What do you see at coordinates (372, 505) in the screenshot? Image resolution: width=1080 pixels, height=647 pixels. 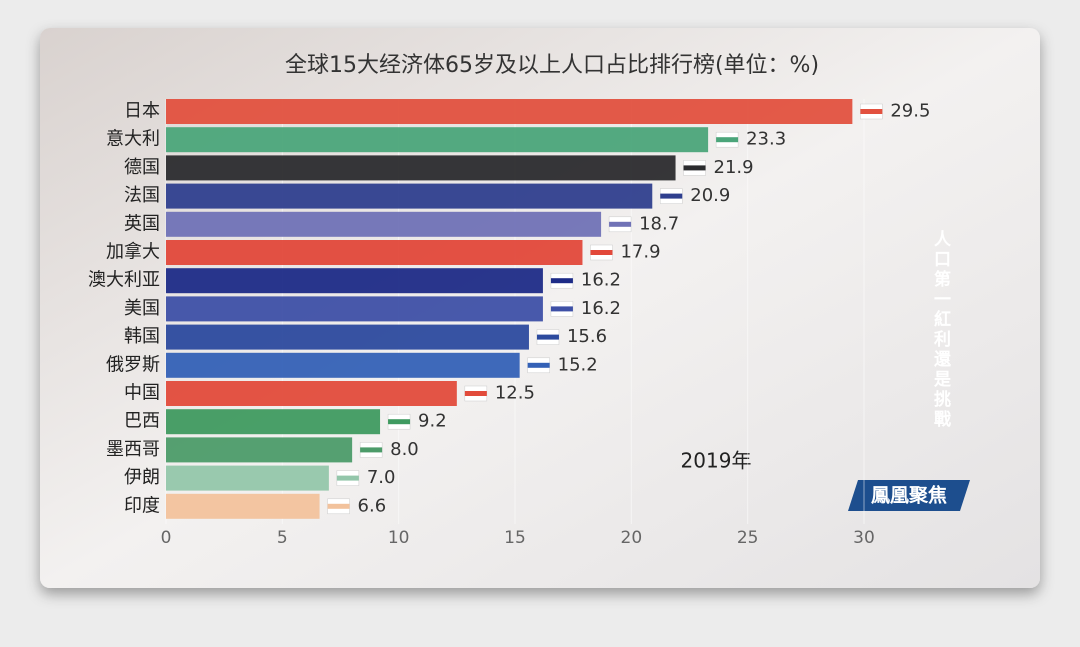 I see `value-label: 6.6` at bounding box center [372, 505].